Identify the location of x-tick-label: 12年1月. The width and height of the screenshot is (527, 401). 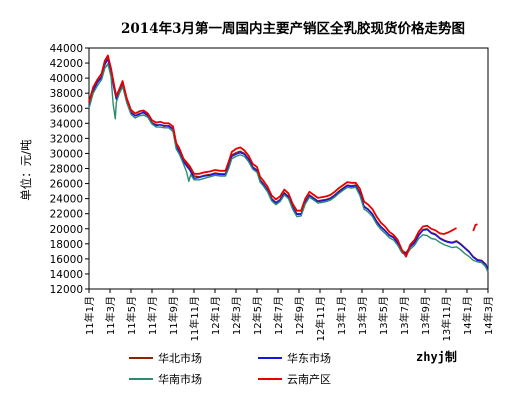
(215, 315).